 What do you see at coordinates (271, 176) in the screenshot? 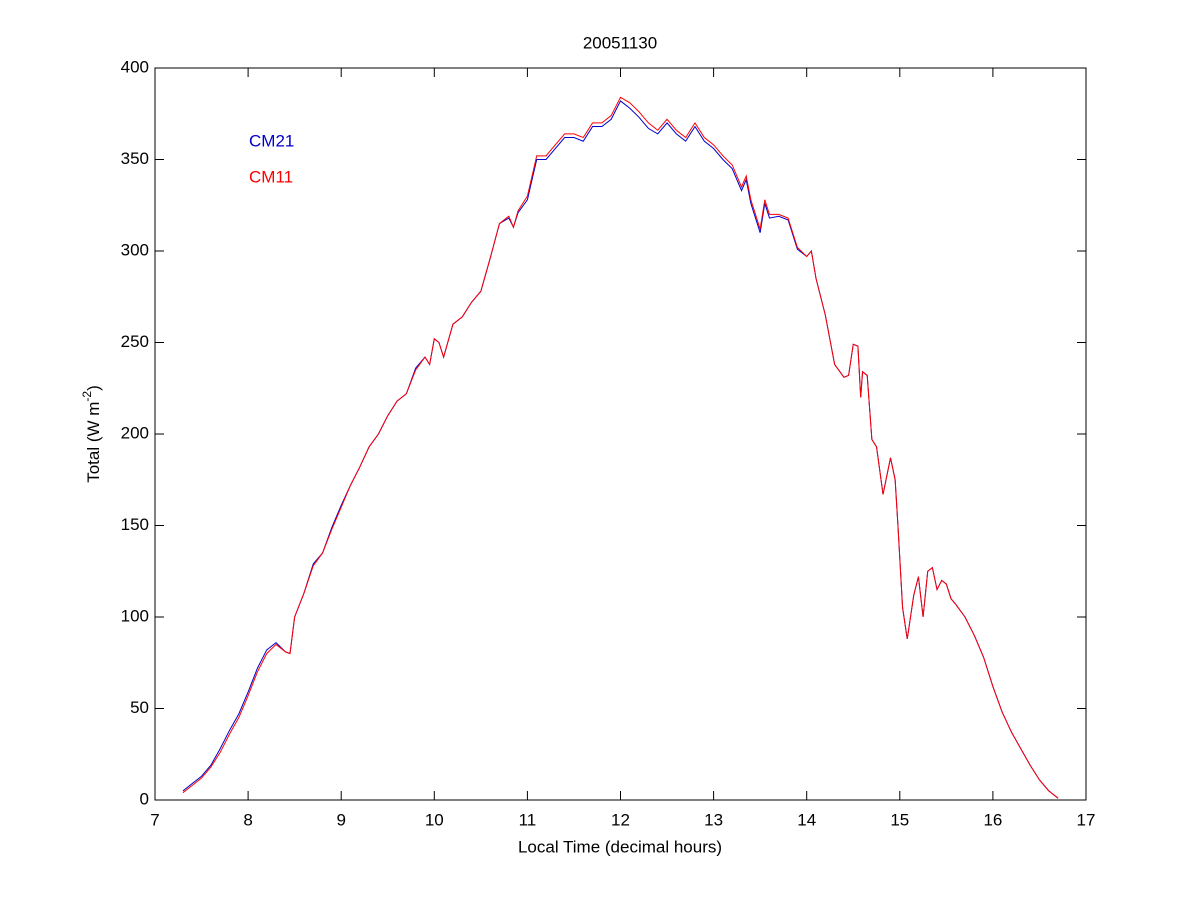
I see `legend-label: CM11` at bounding box center [271, 176].